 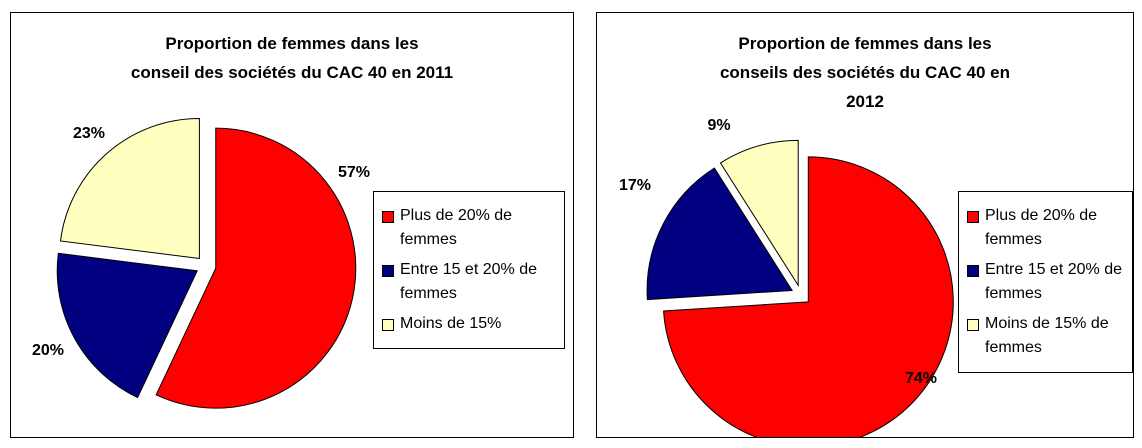 I want to click on title-line: 2012, so click(x=865, y=101).